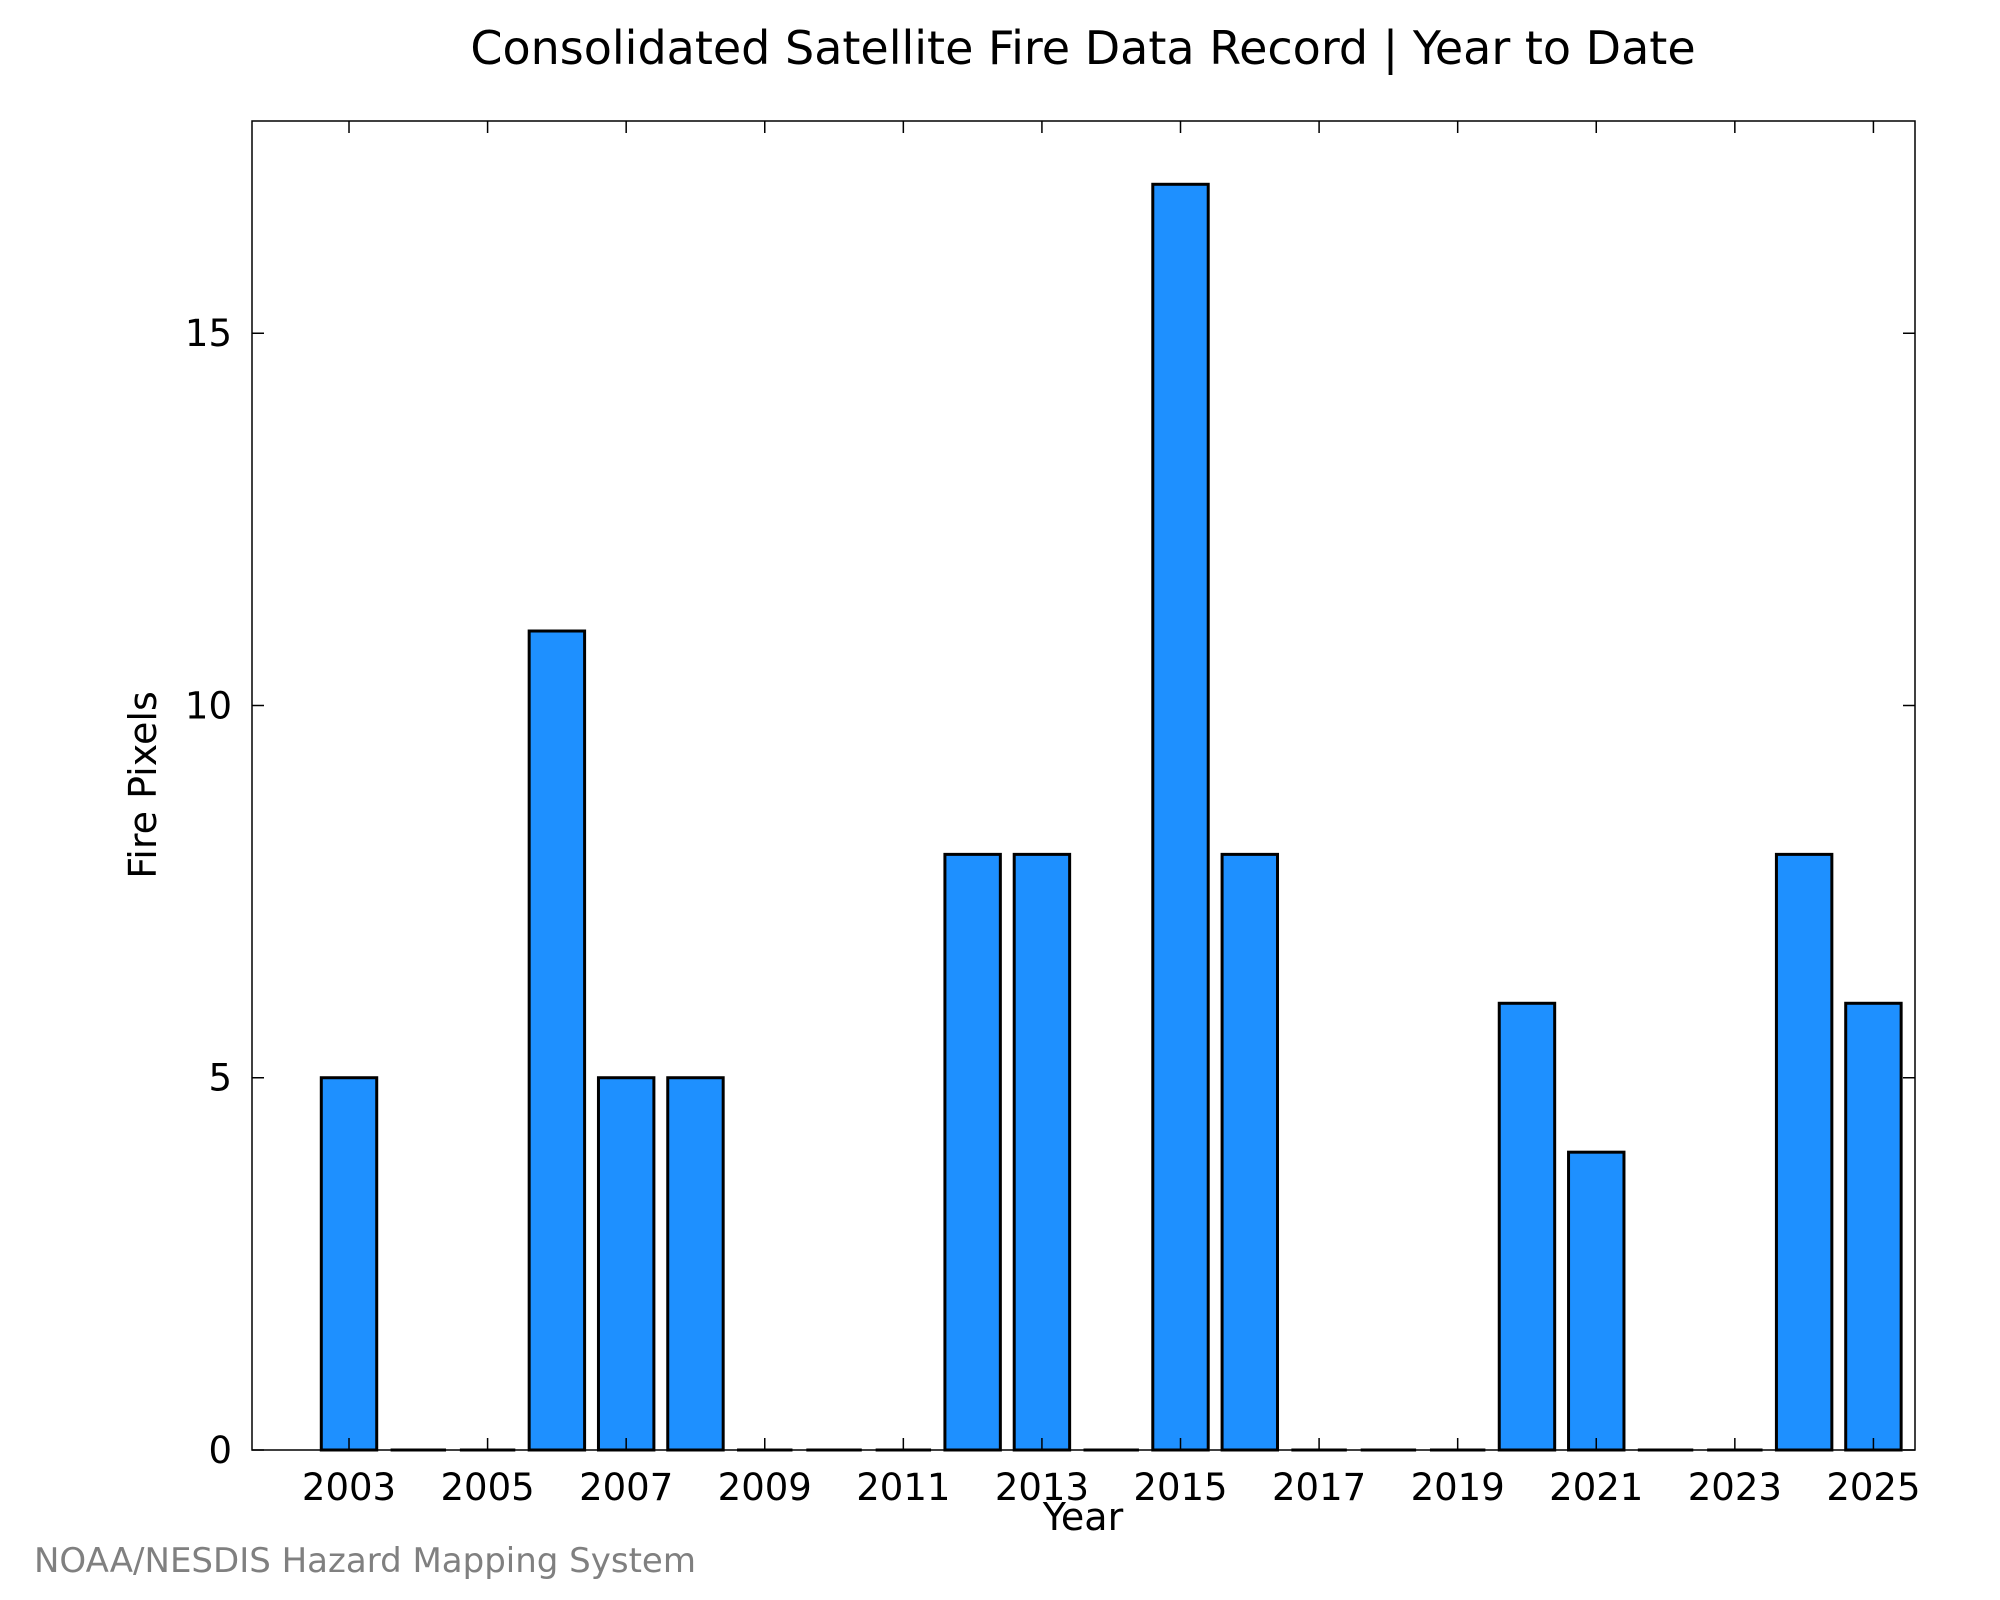 The width and height of the screenshot is (2000, 1600). Describe the element at coordinates (1873, 1487) in the screenshot. I see `x-tick-label-2025: 2025` at that location.